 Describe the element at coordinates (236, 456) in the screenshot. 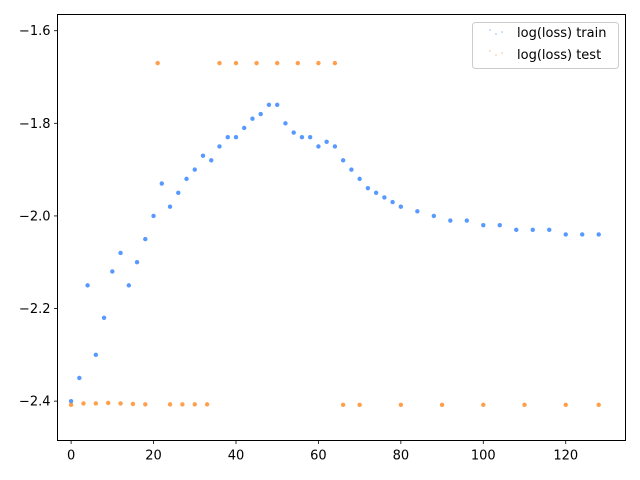

I see `x-tick-label: 40` at that location.